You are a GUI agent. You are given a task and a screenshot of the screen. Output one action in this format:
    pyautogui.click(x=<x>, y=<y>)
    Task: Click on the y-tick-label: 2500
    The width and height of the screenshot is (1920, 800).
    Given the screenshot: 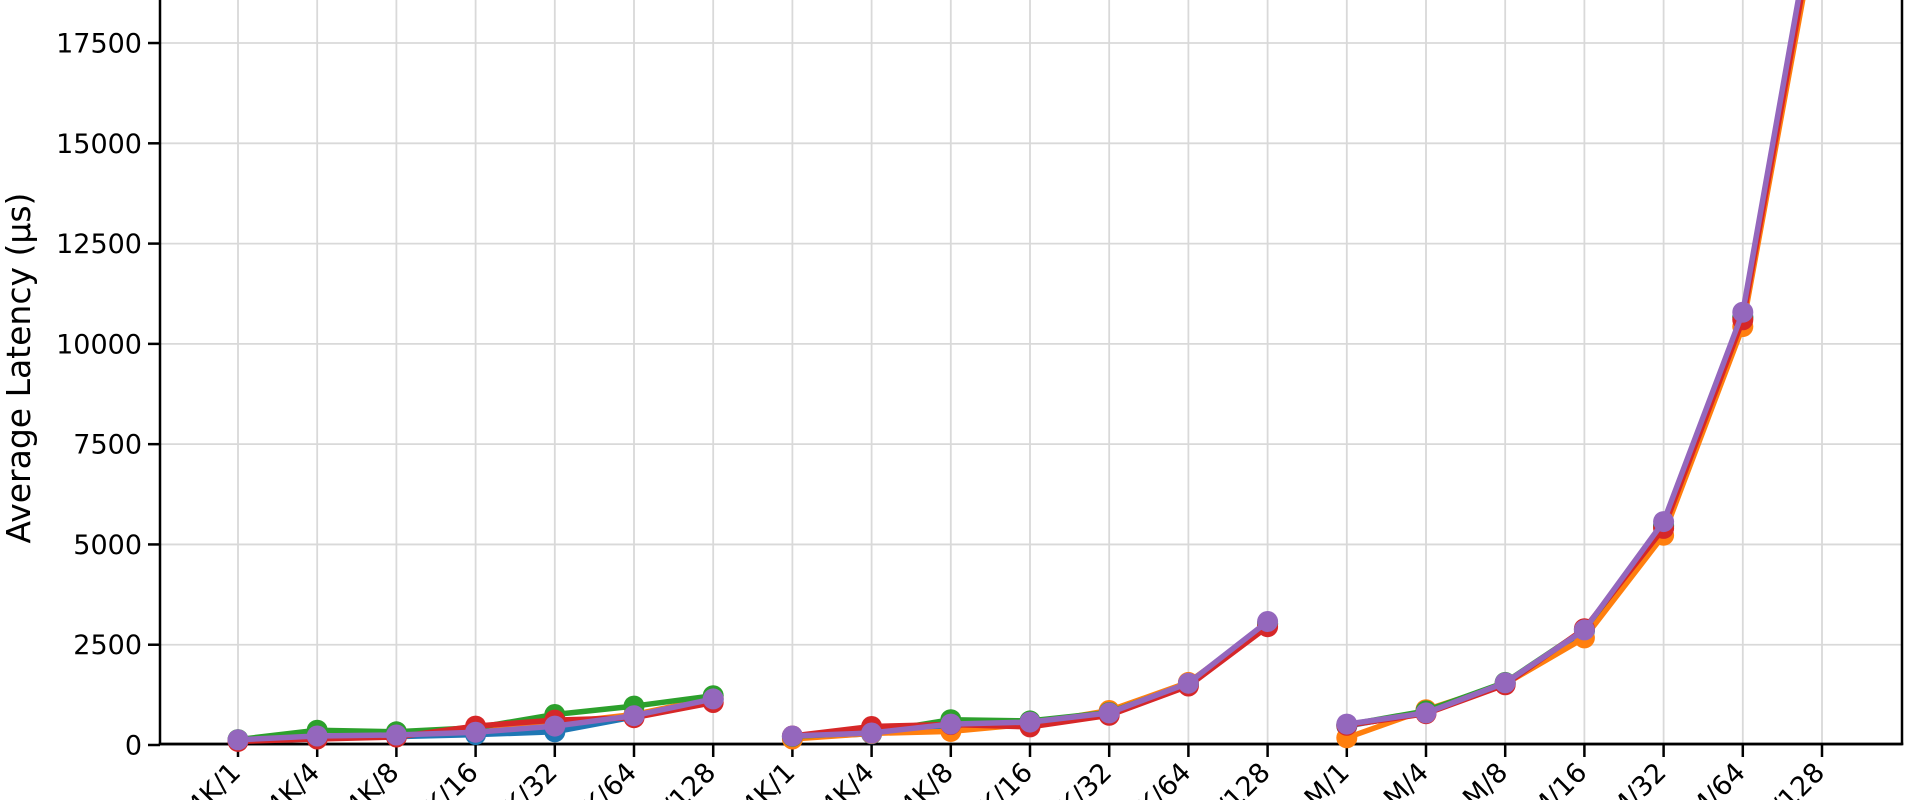 What is the action you would take?
    pyautogui.click(x=107, y=645)
    